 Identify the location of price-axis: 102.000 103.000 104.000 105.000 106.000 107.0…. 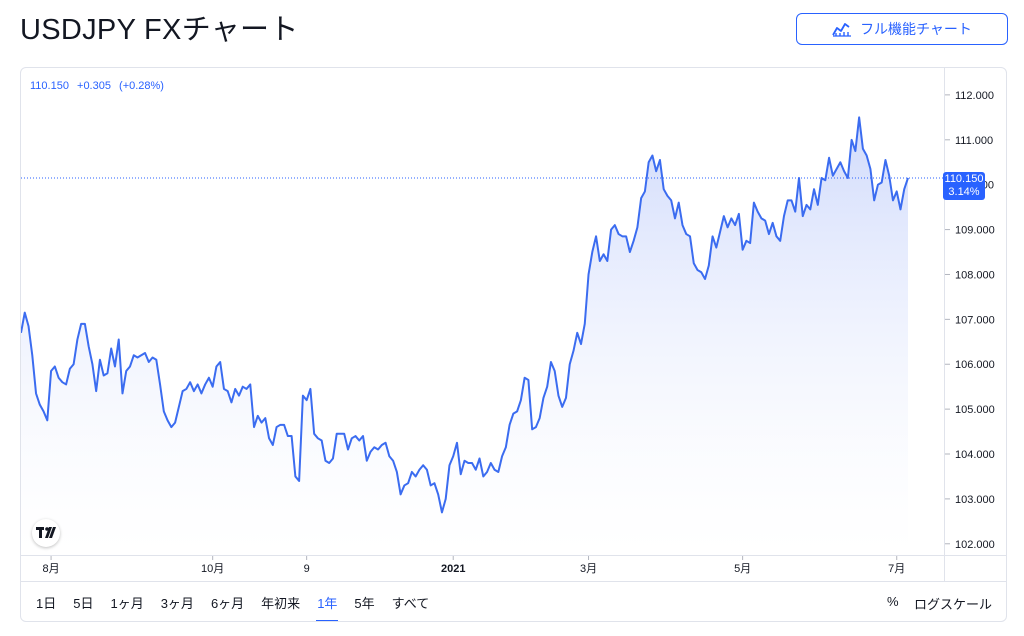
(970, 320).